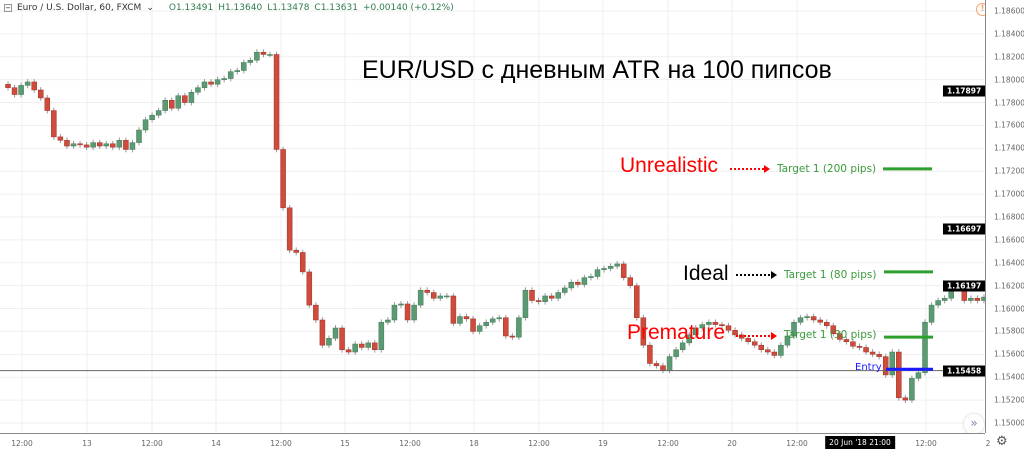  I want to click on ideal-arrow-head, so click(774, 275).